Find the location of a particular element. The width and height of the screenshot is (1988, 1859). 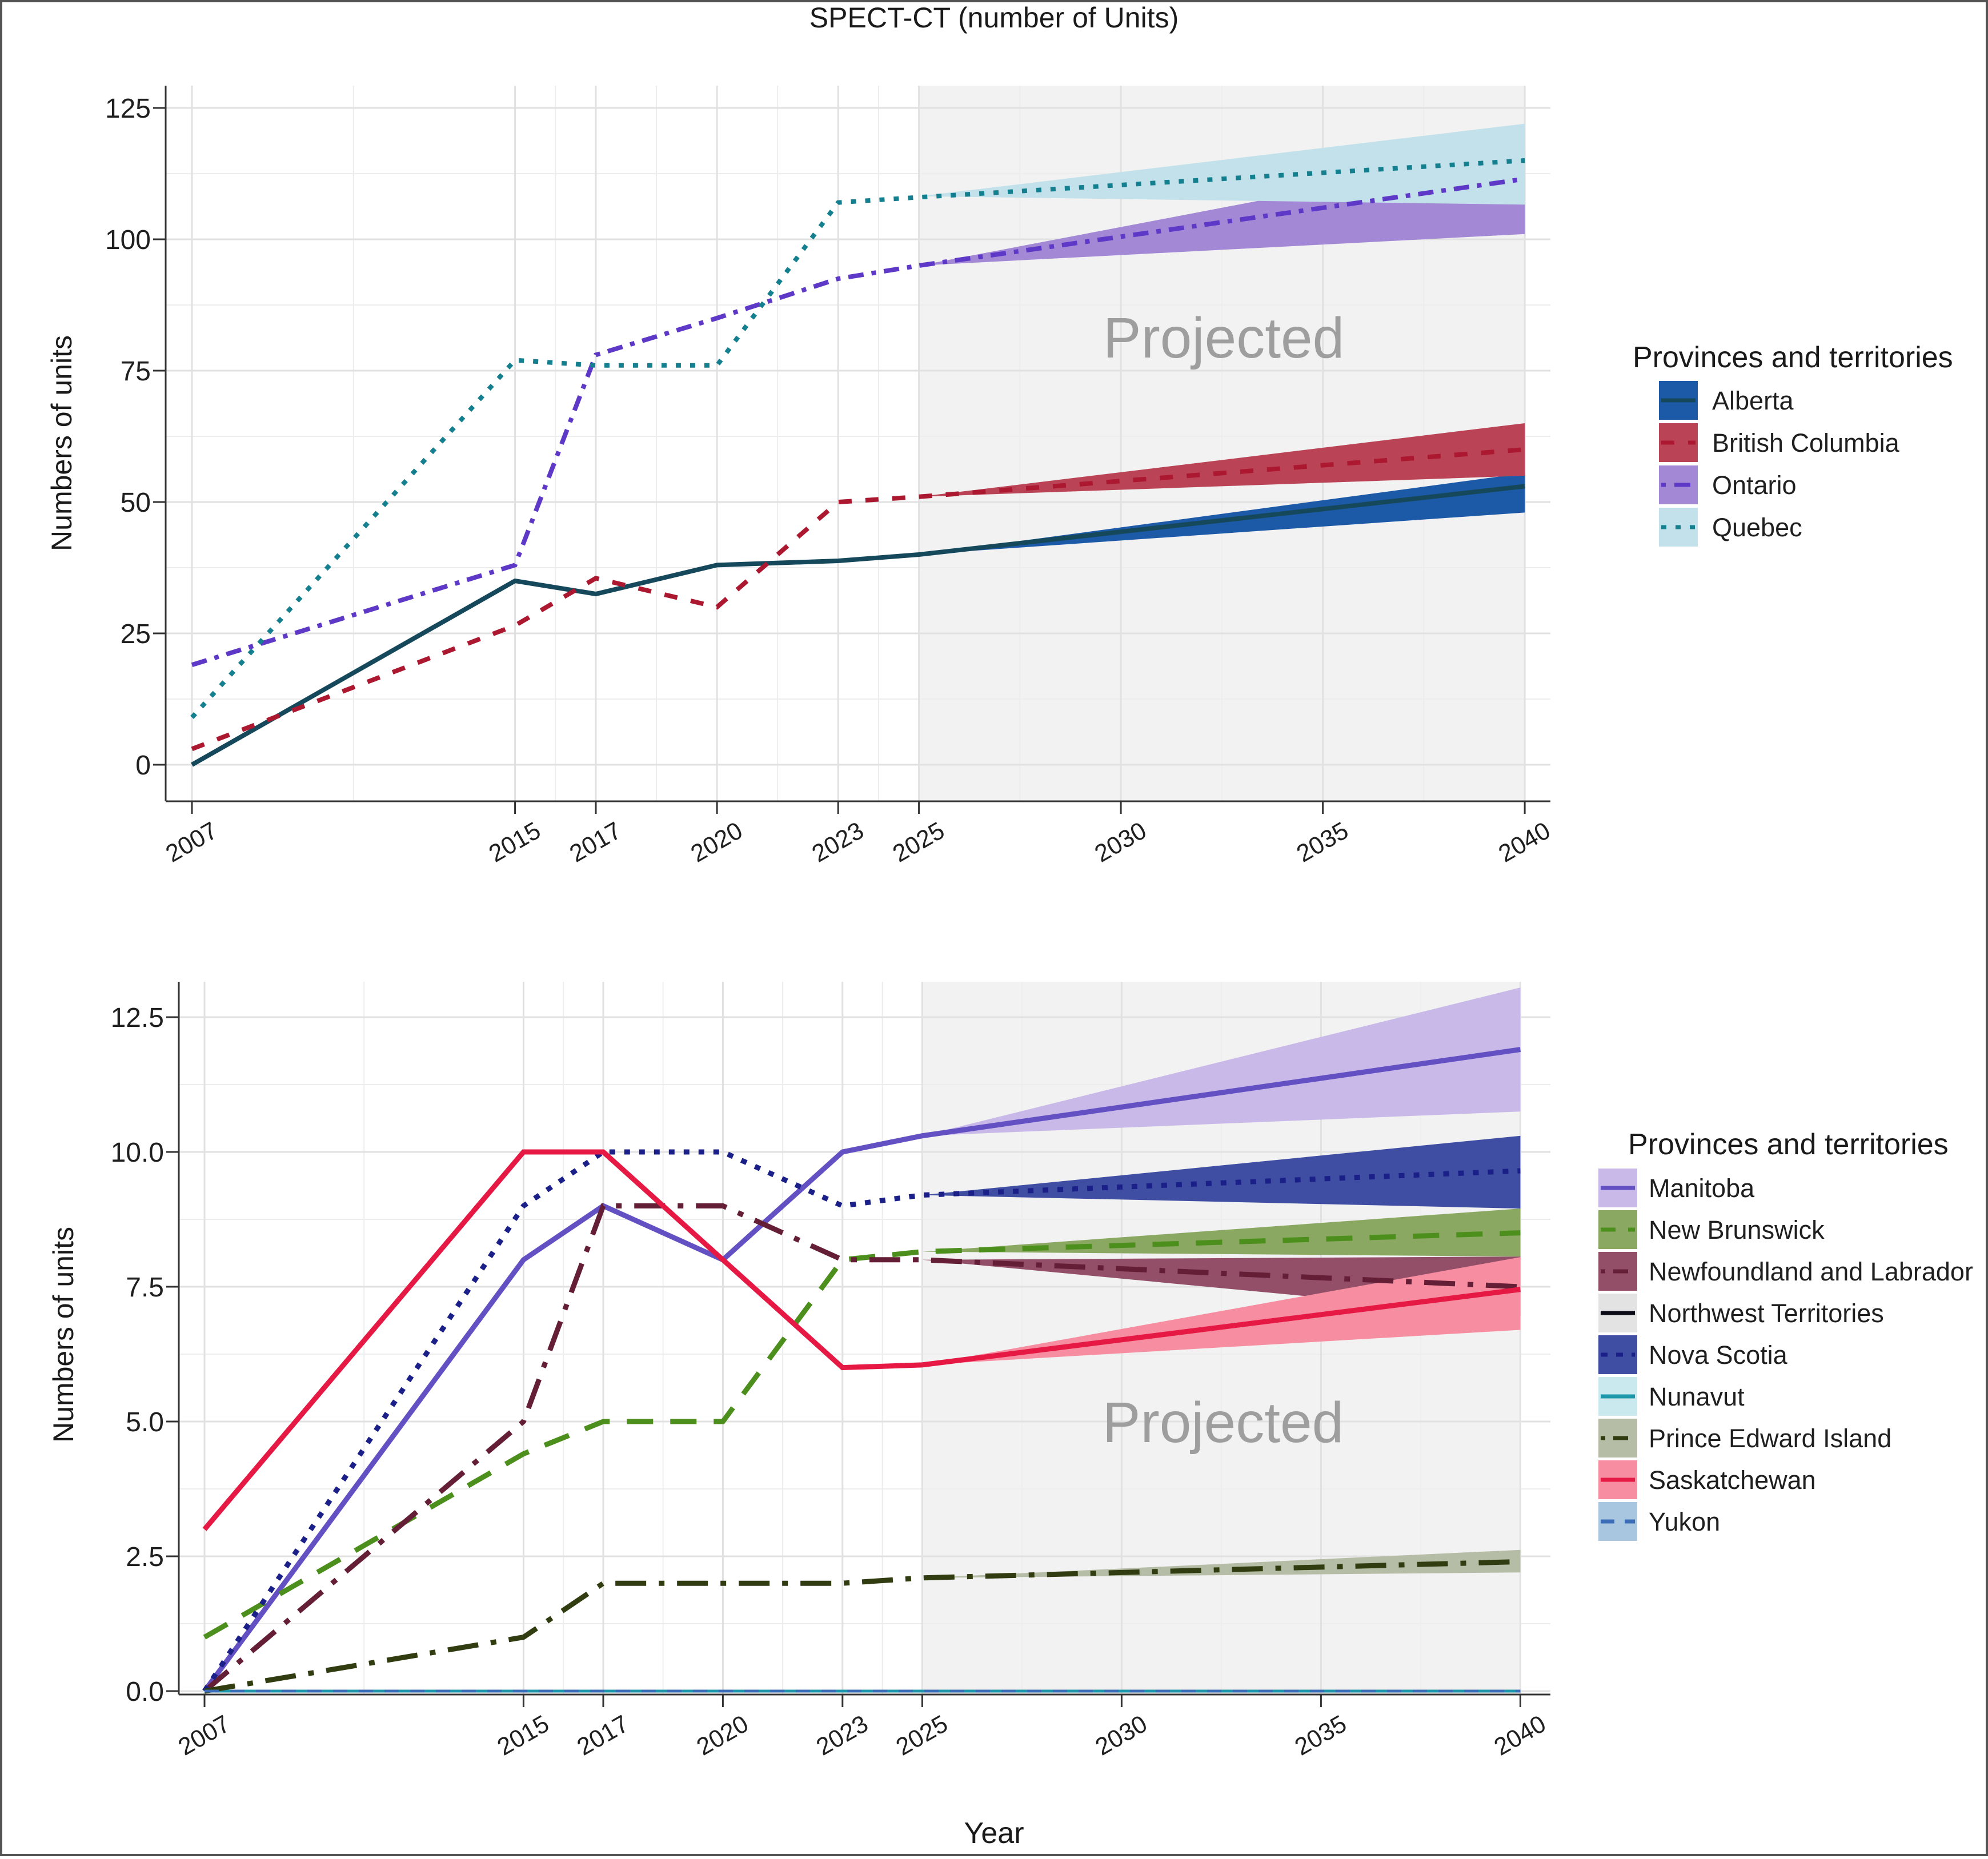

svg-text: 7.5 is located at coordinates (145, 1287).